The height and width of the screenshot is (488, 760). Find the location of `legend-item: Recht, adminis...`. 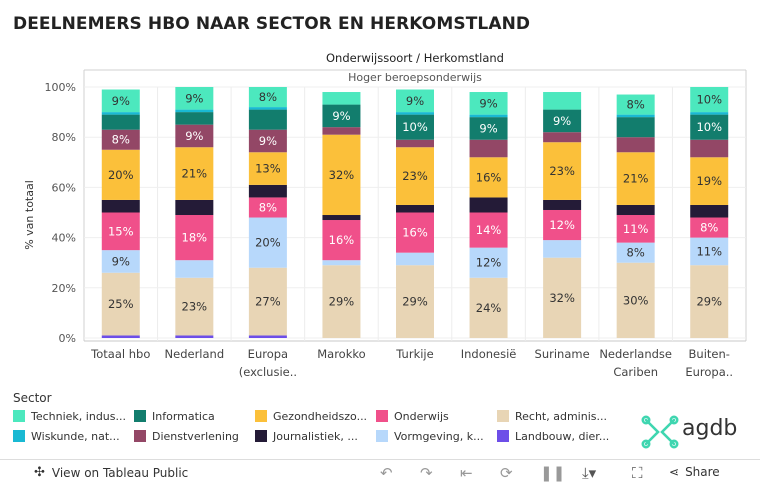

legend-item: Recht, adminis... is located at coordinates (552, 416).